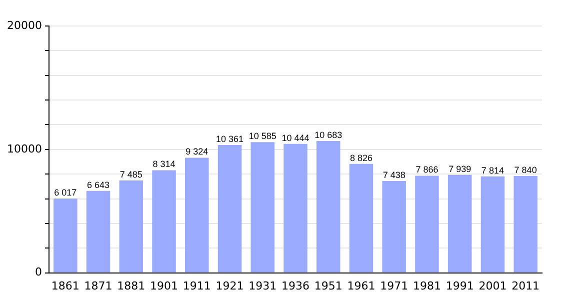 The width and height of the screenshot is (570, 300). Describe the element at coordinates (24, 25) in the screenshot. I see `y-tick-label: 20000` at that location.